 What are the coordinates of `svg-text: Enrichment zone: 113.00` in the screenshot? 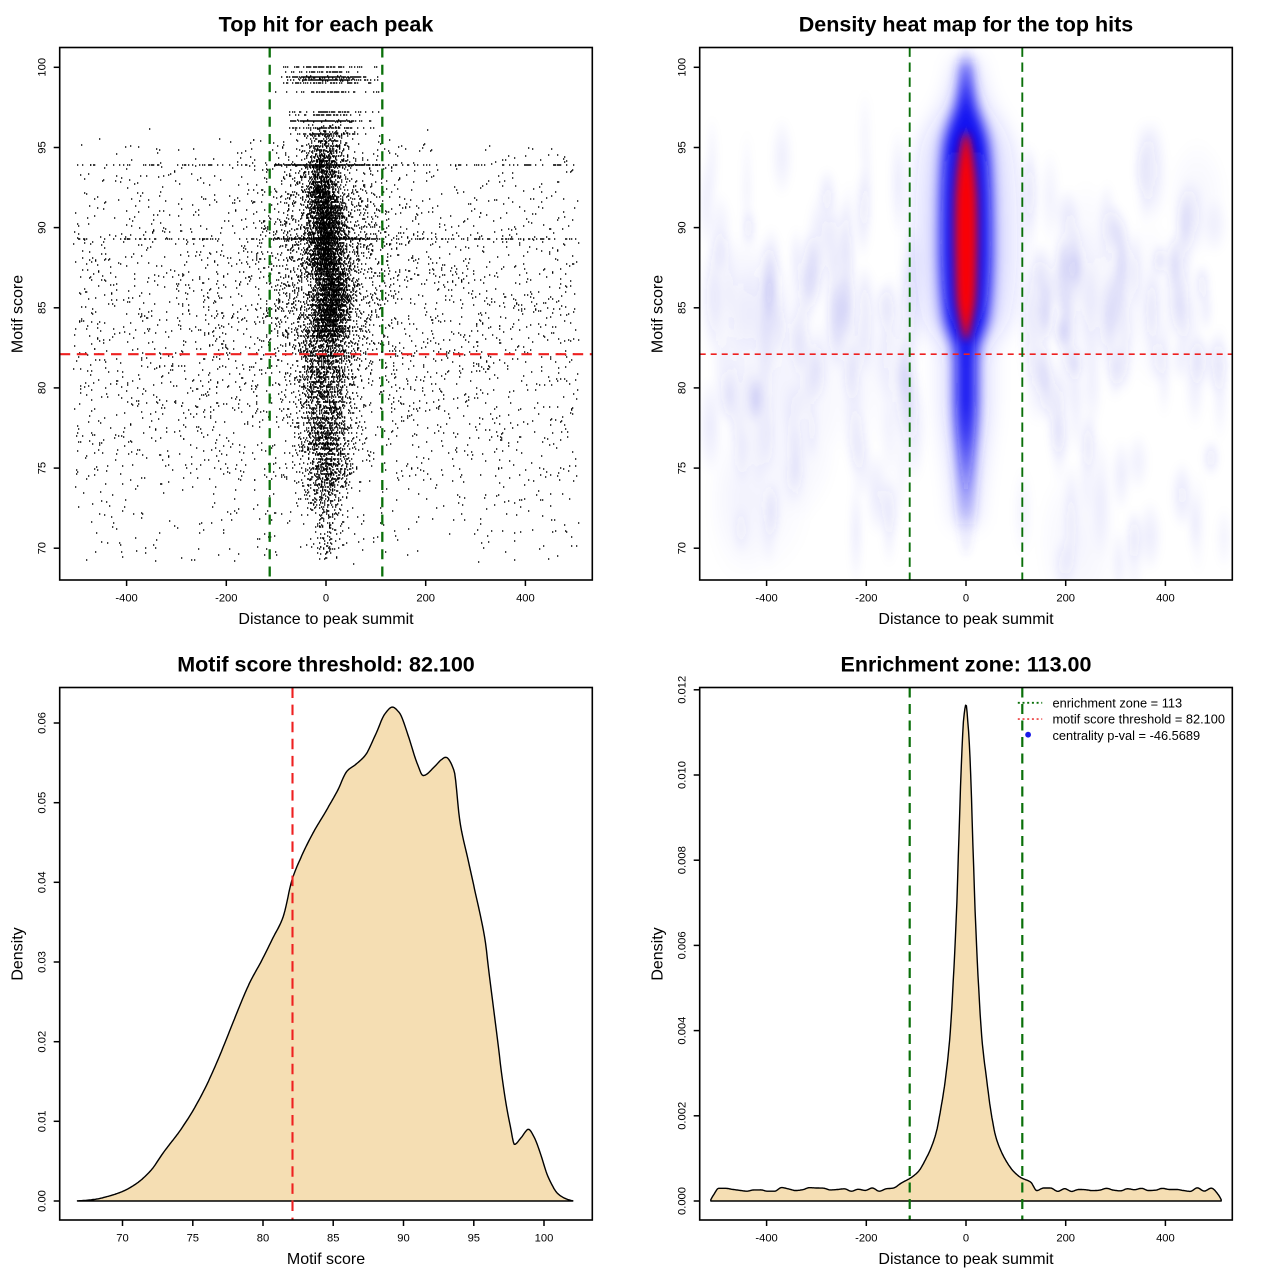 It's located at (966, 665).